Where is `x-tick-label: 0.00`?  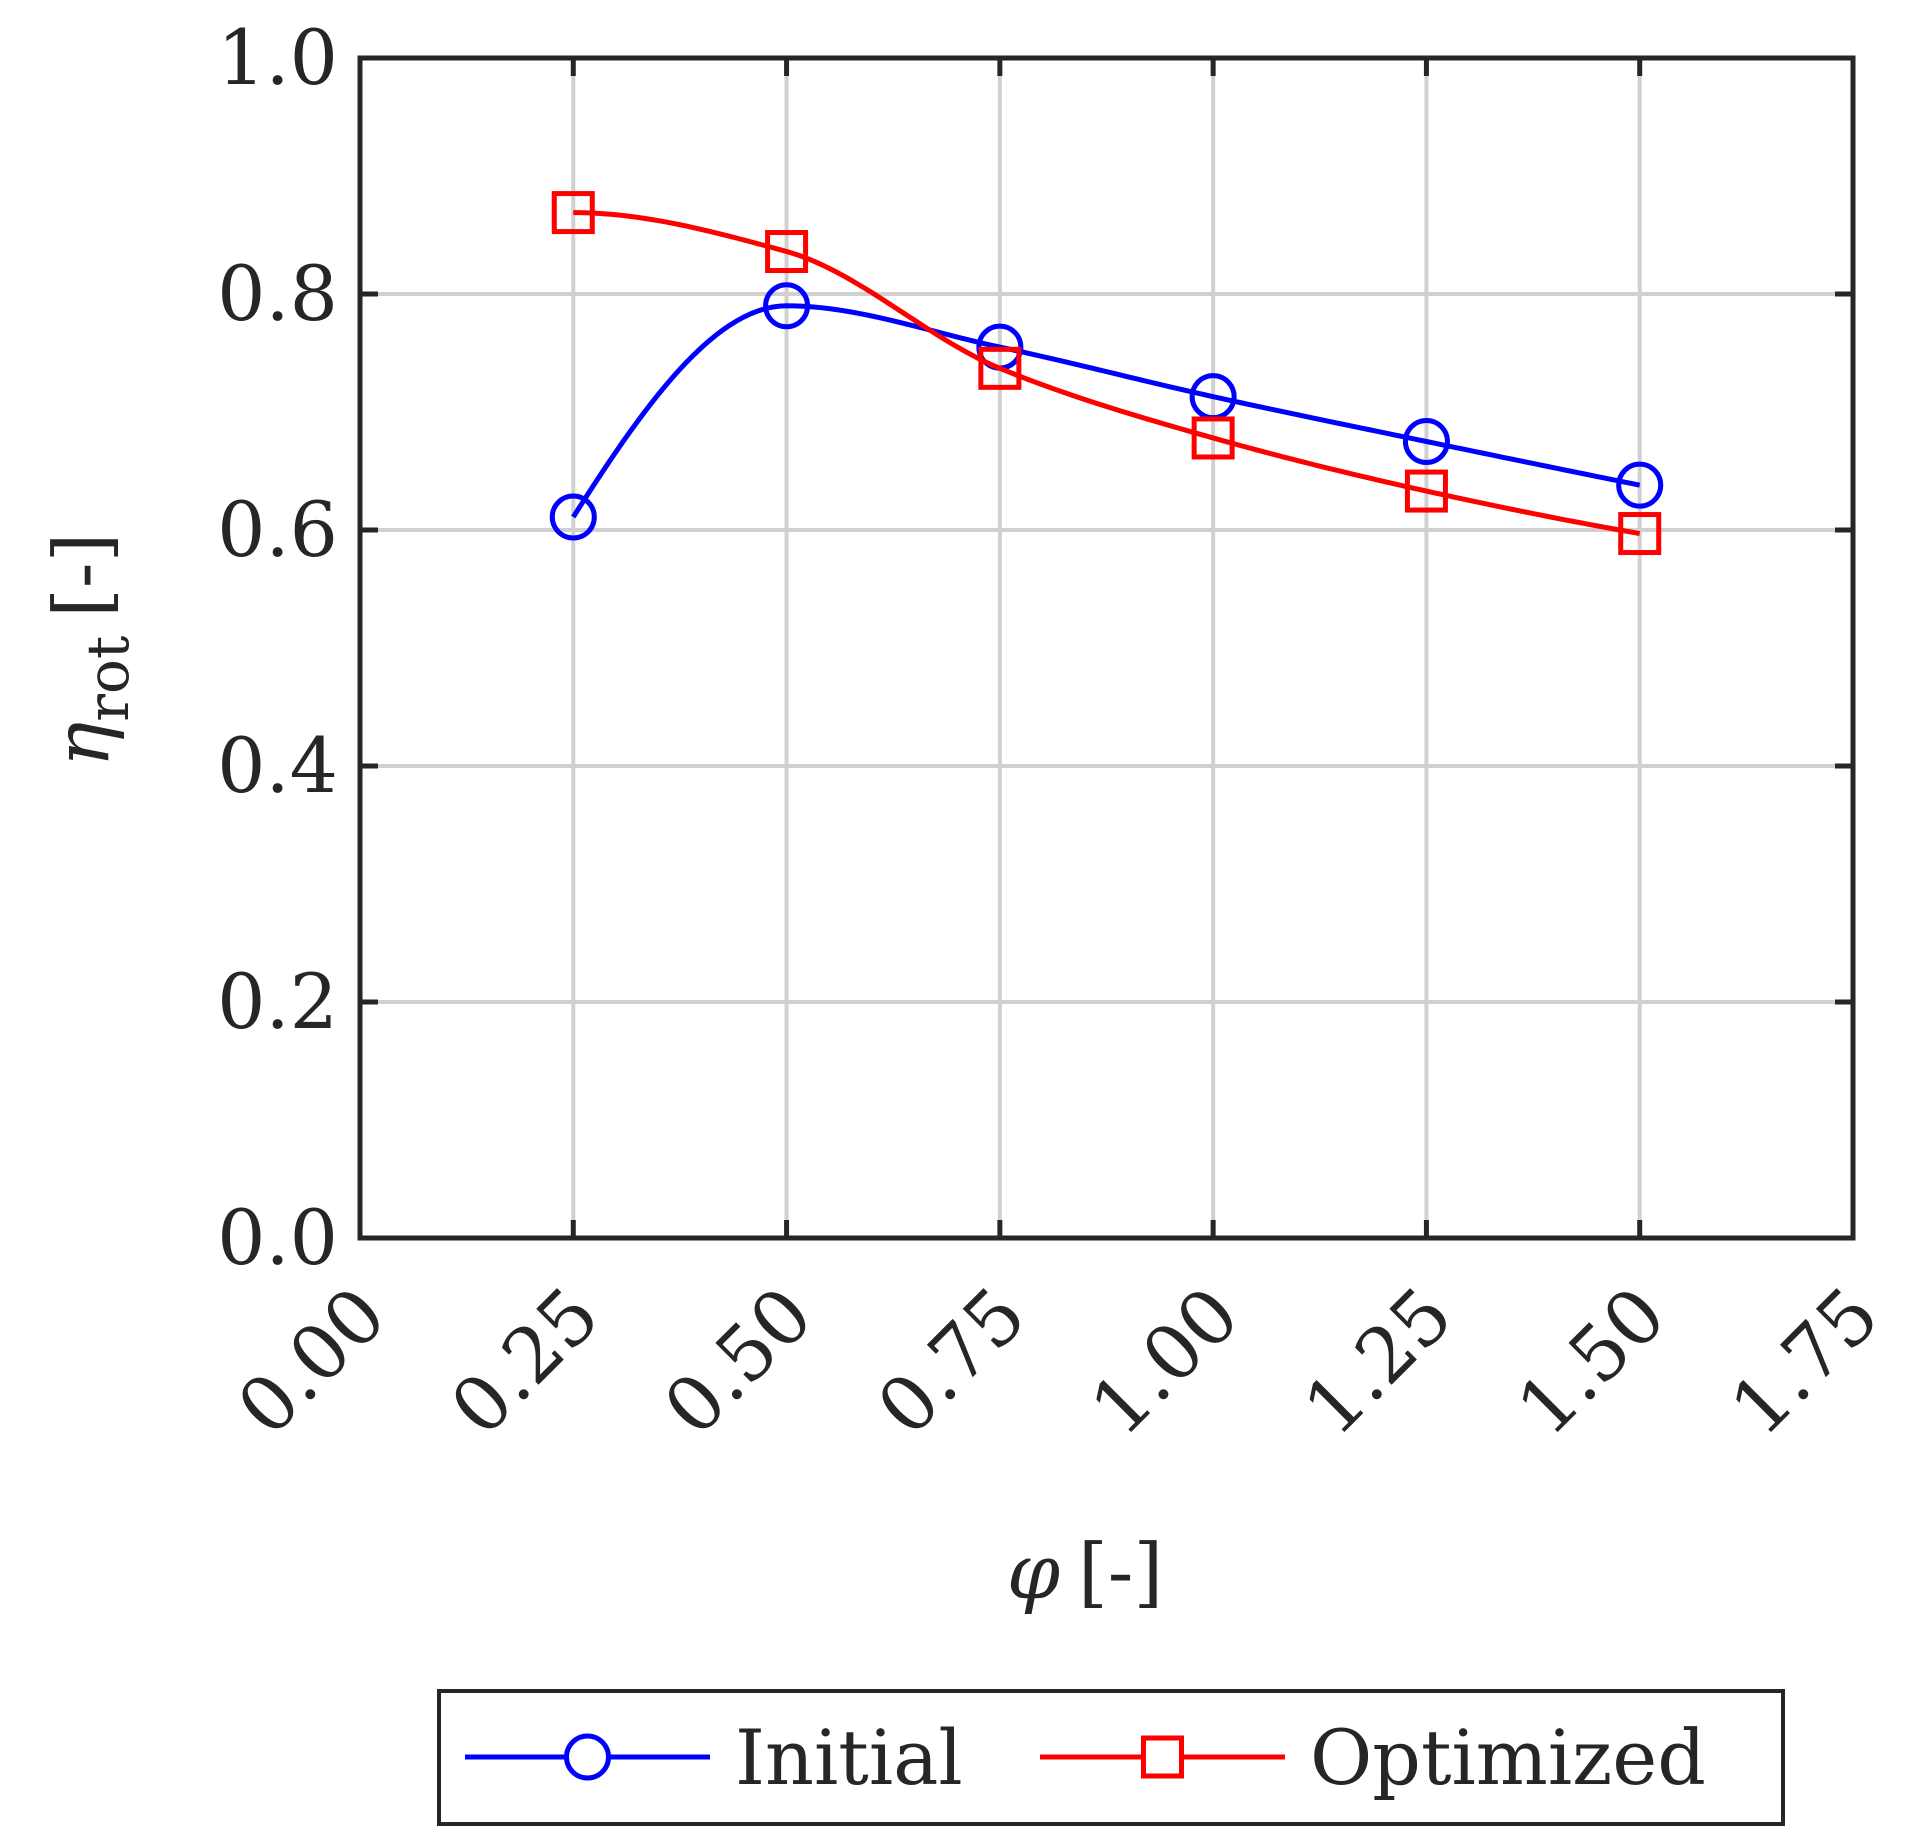
x-tick-label: 0.00 is located at coordinates (311, 1361).